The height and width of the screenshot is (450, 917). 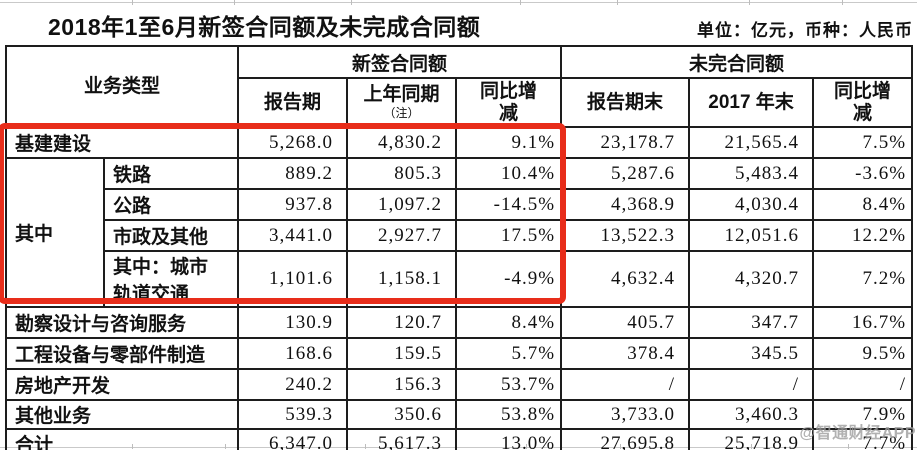 What do you see at coordinates (402, 353) in the screenshot?
I see `cell-new-prior: 159.5` at bounding box center [402, 353].